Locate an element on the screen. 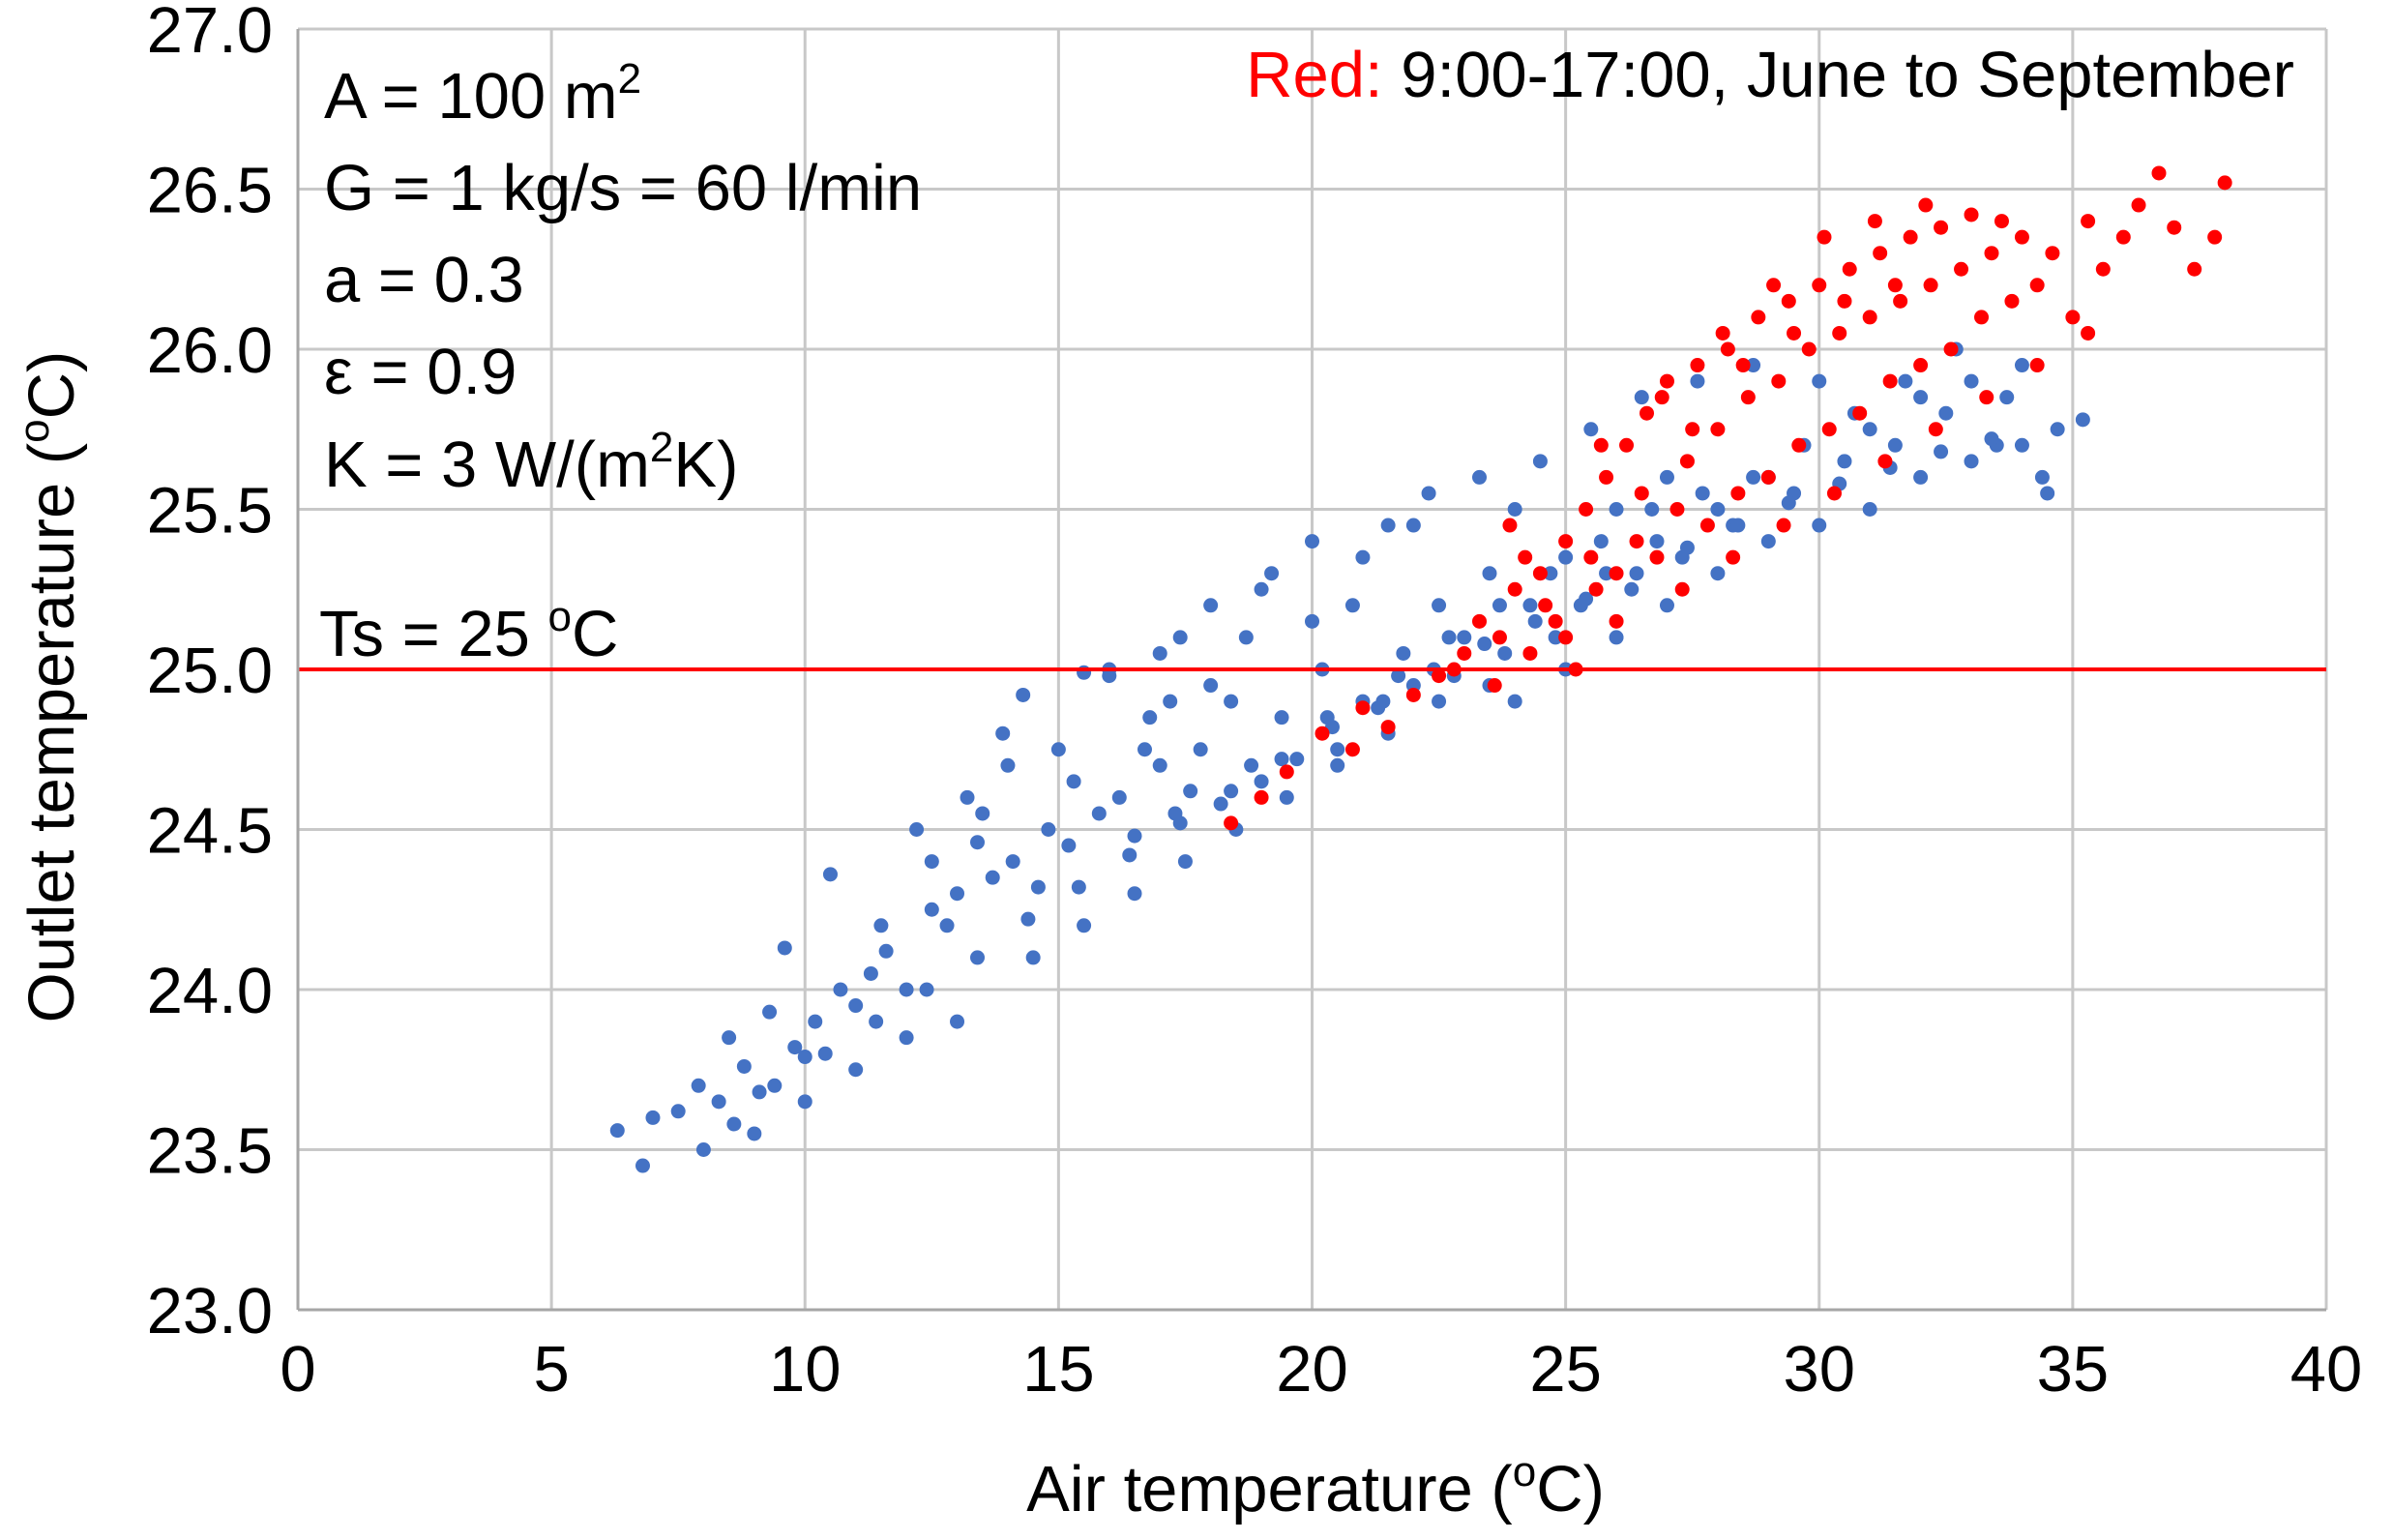 Image resolution: width=2393 pixels, height=1540 pixels. y-axis-title-tail: C) is located at coordinates (52, 385).